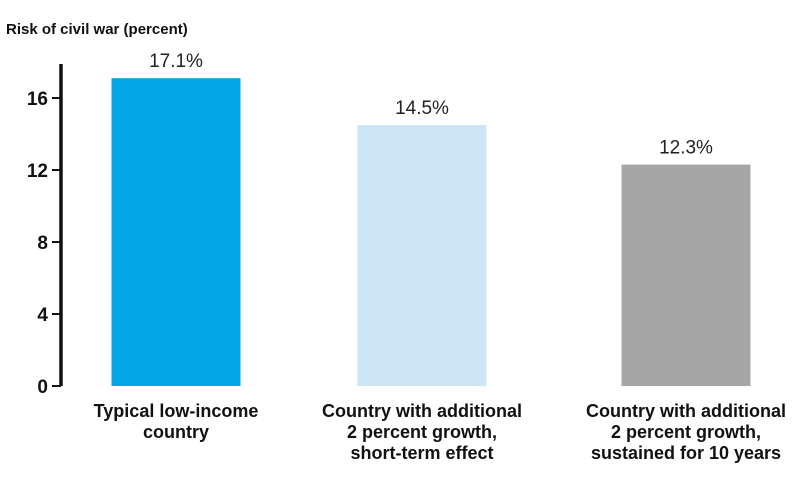  Describe the element at coordinates (42, 387) in the screenshot. I see `y-tick-label: 0` at that location.